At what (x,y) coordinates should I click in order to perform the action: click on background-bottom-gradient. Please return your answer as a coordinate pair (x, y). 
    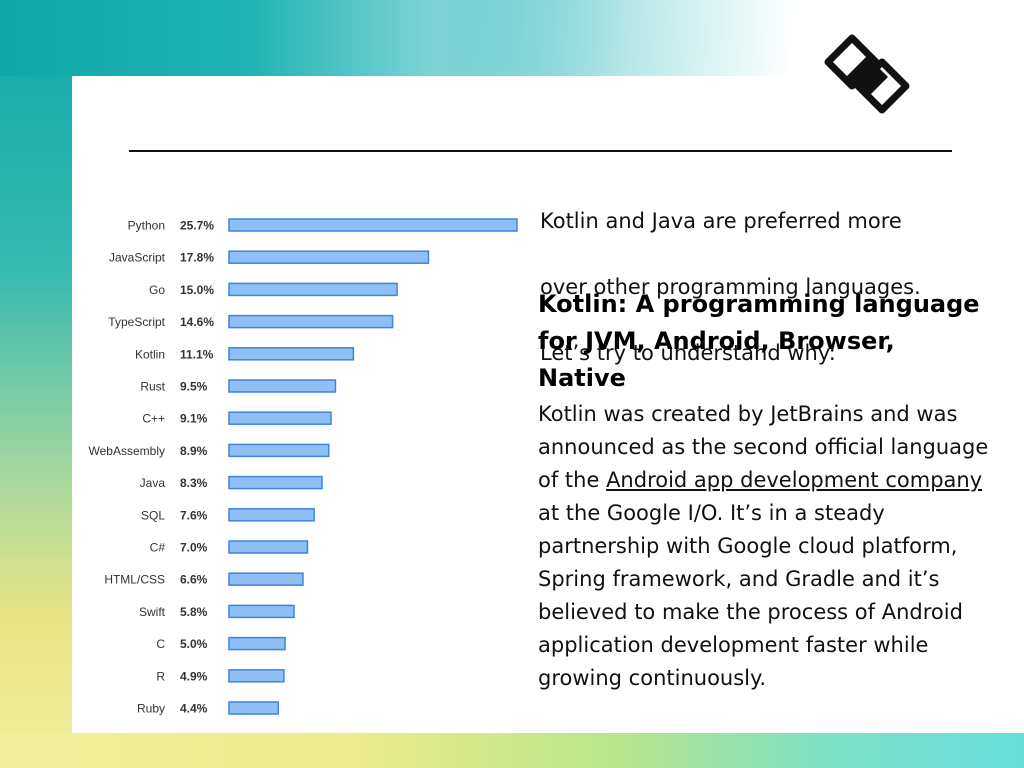
    Looking at the image, I should click on (512, 750).